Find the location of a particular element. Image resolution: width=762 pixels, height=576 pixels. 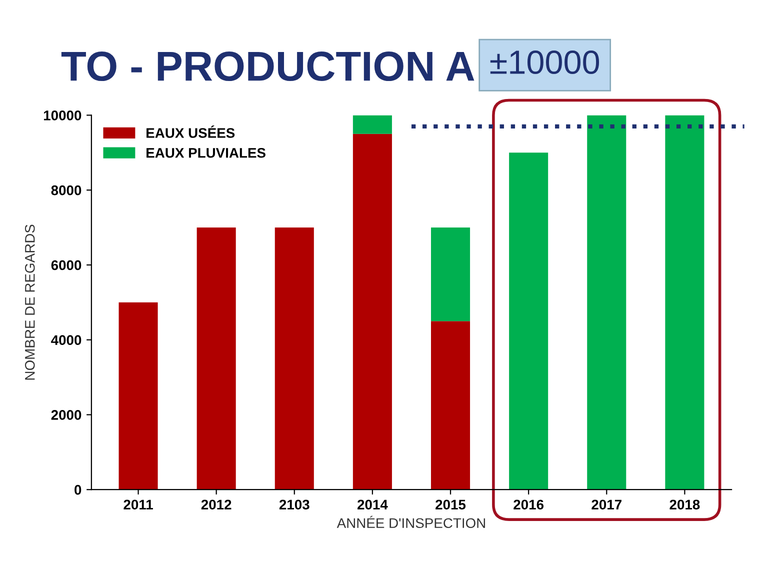

y-tick-label: 10000 is located at coordinates (63, 115).